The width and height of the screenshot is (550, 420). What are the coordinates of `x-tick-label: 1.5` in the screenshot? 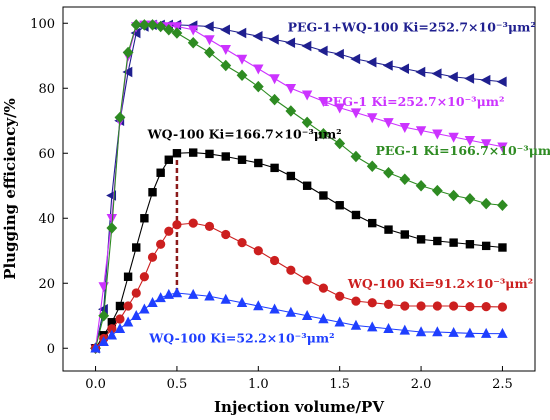 It's located at (339, 384).